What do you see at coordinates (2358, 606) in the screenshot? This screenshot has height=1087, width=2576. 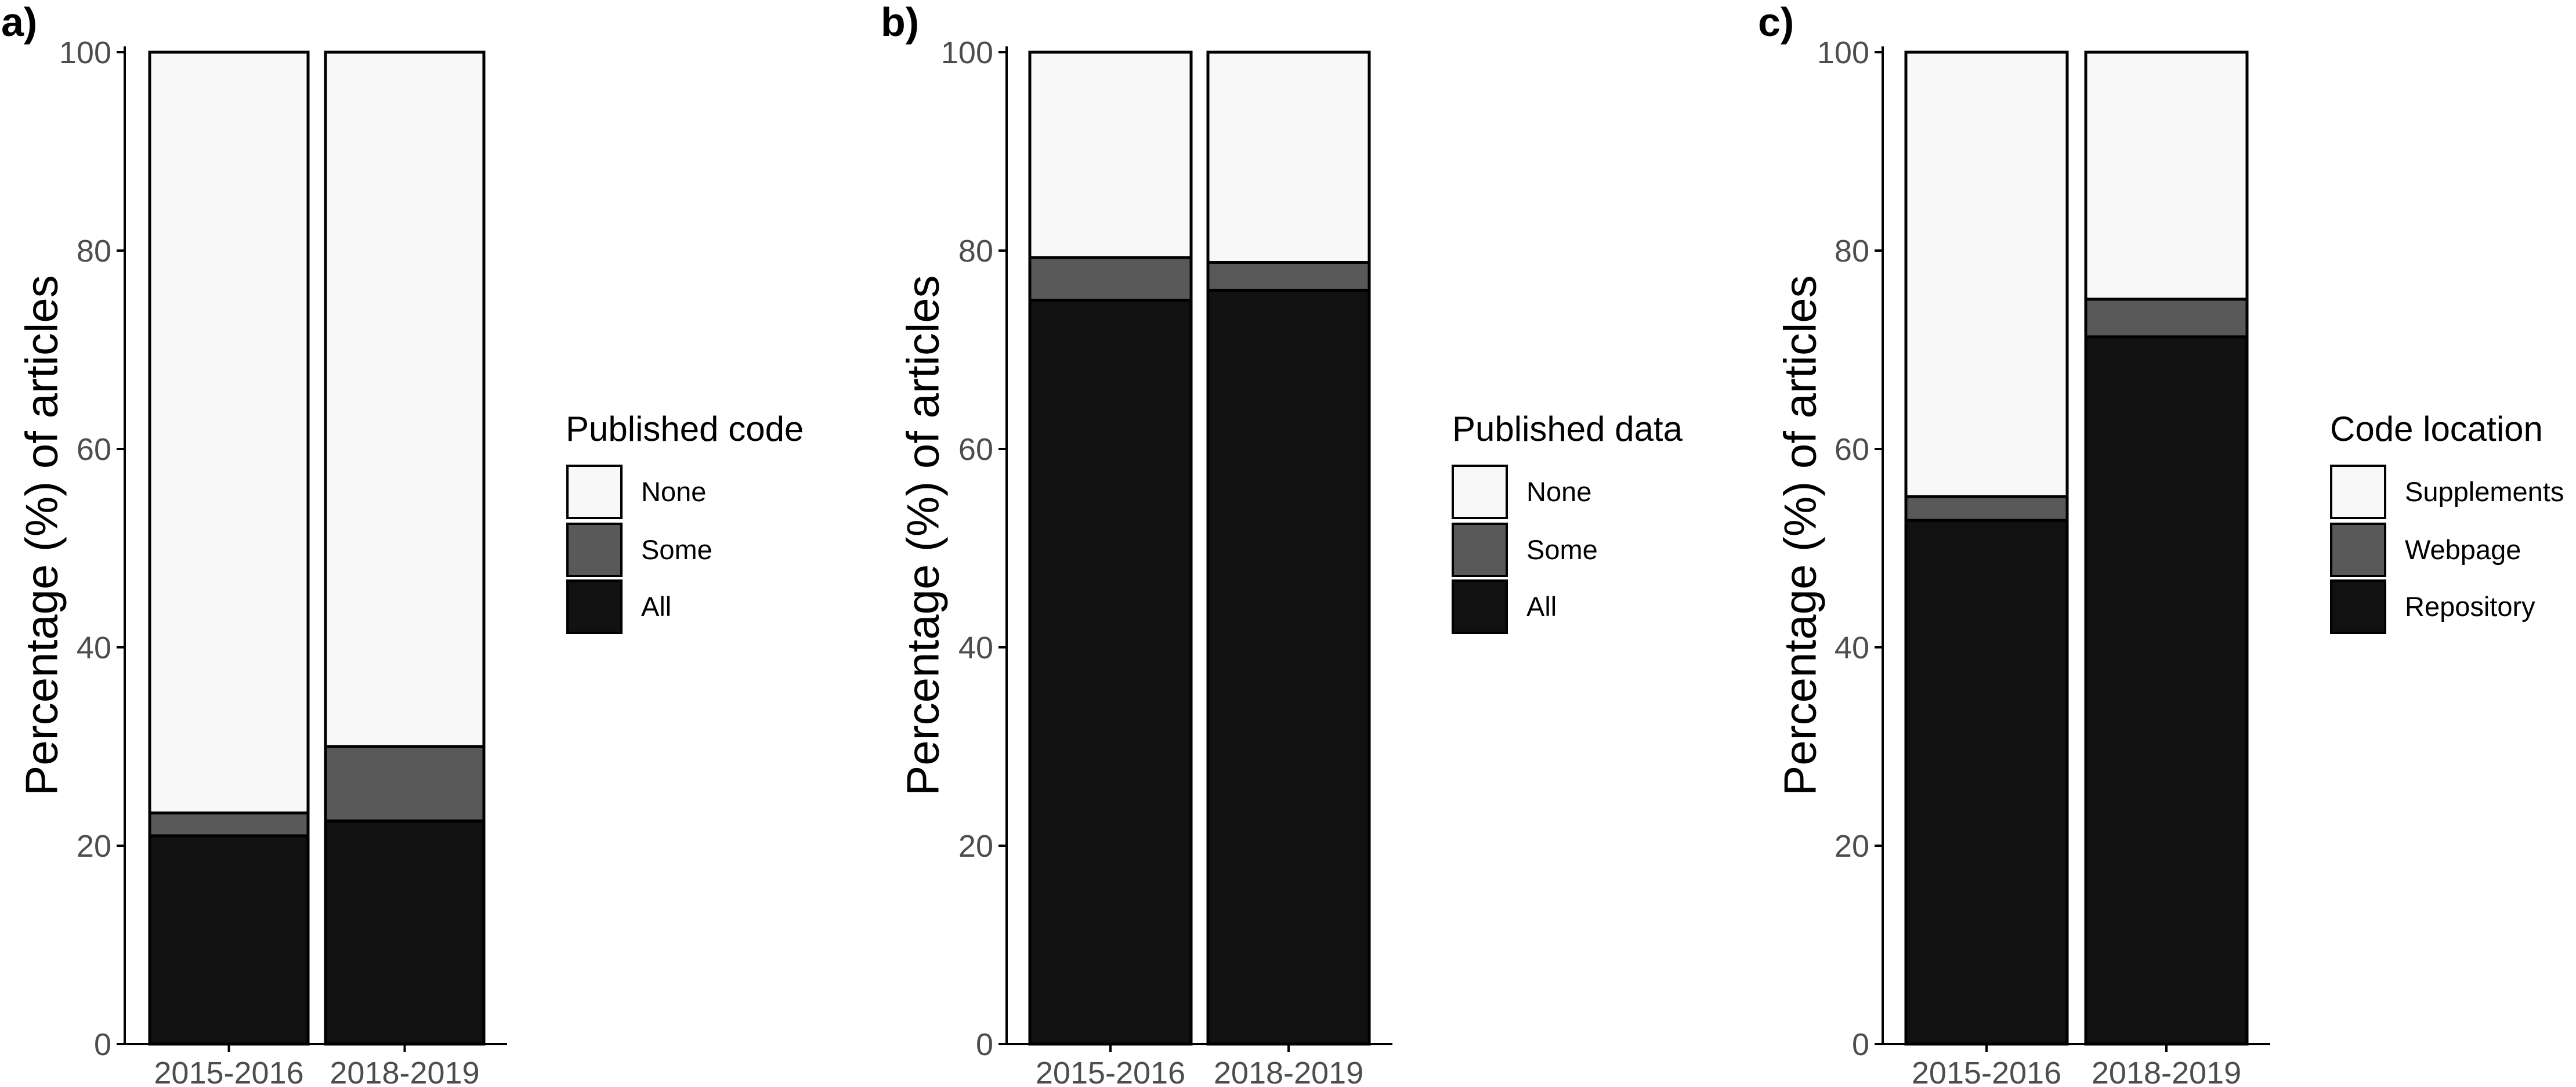 I see `legend-swatch-repository` at bounding box center [2358, 606].